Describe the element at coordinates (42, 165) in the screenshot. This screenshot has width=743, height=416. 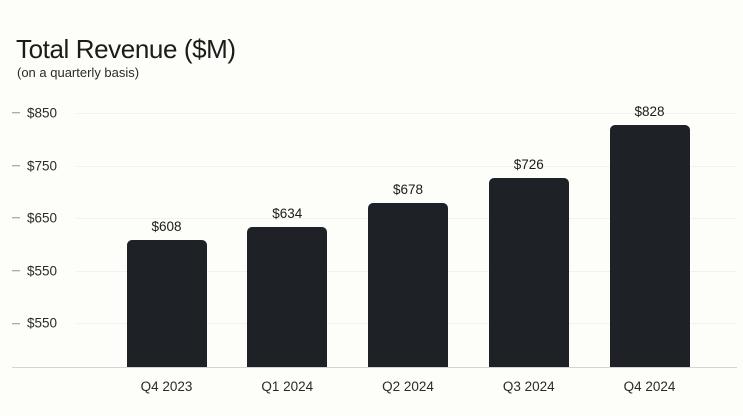
I see `y-tick-label: $750` at that location.